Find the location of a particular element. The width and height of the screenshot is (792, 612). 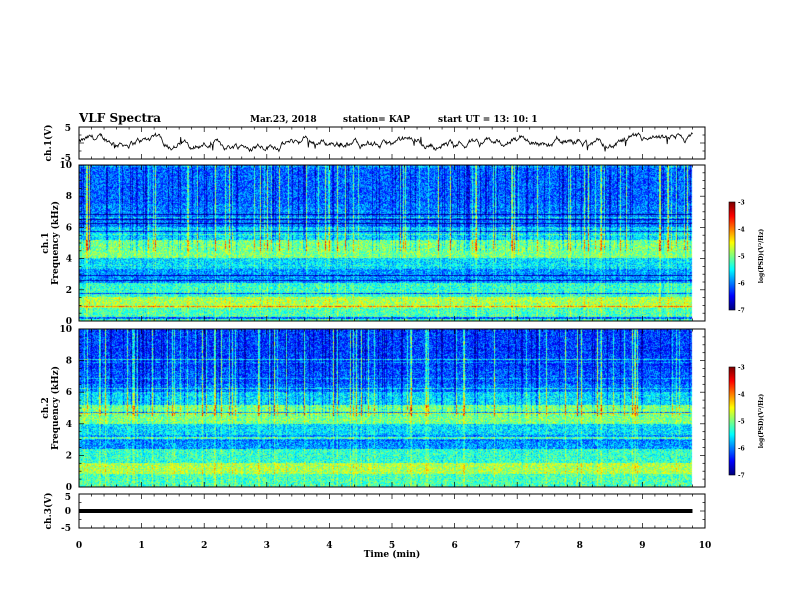

x-tick-label: 5 is located at coordinates (392, 546).